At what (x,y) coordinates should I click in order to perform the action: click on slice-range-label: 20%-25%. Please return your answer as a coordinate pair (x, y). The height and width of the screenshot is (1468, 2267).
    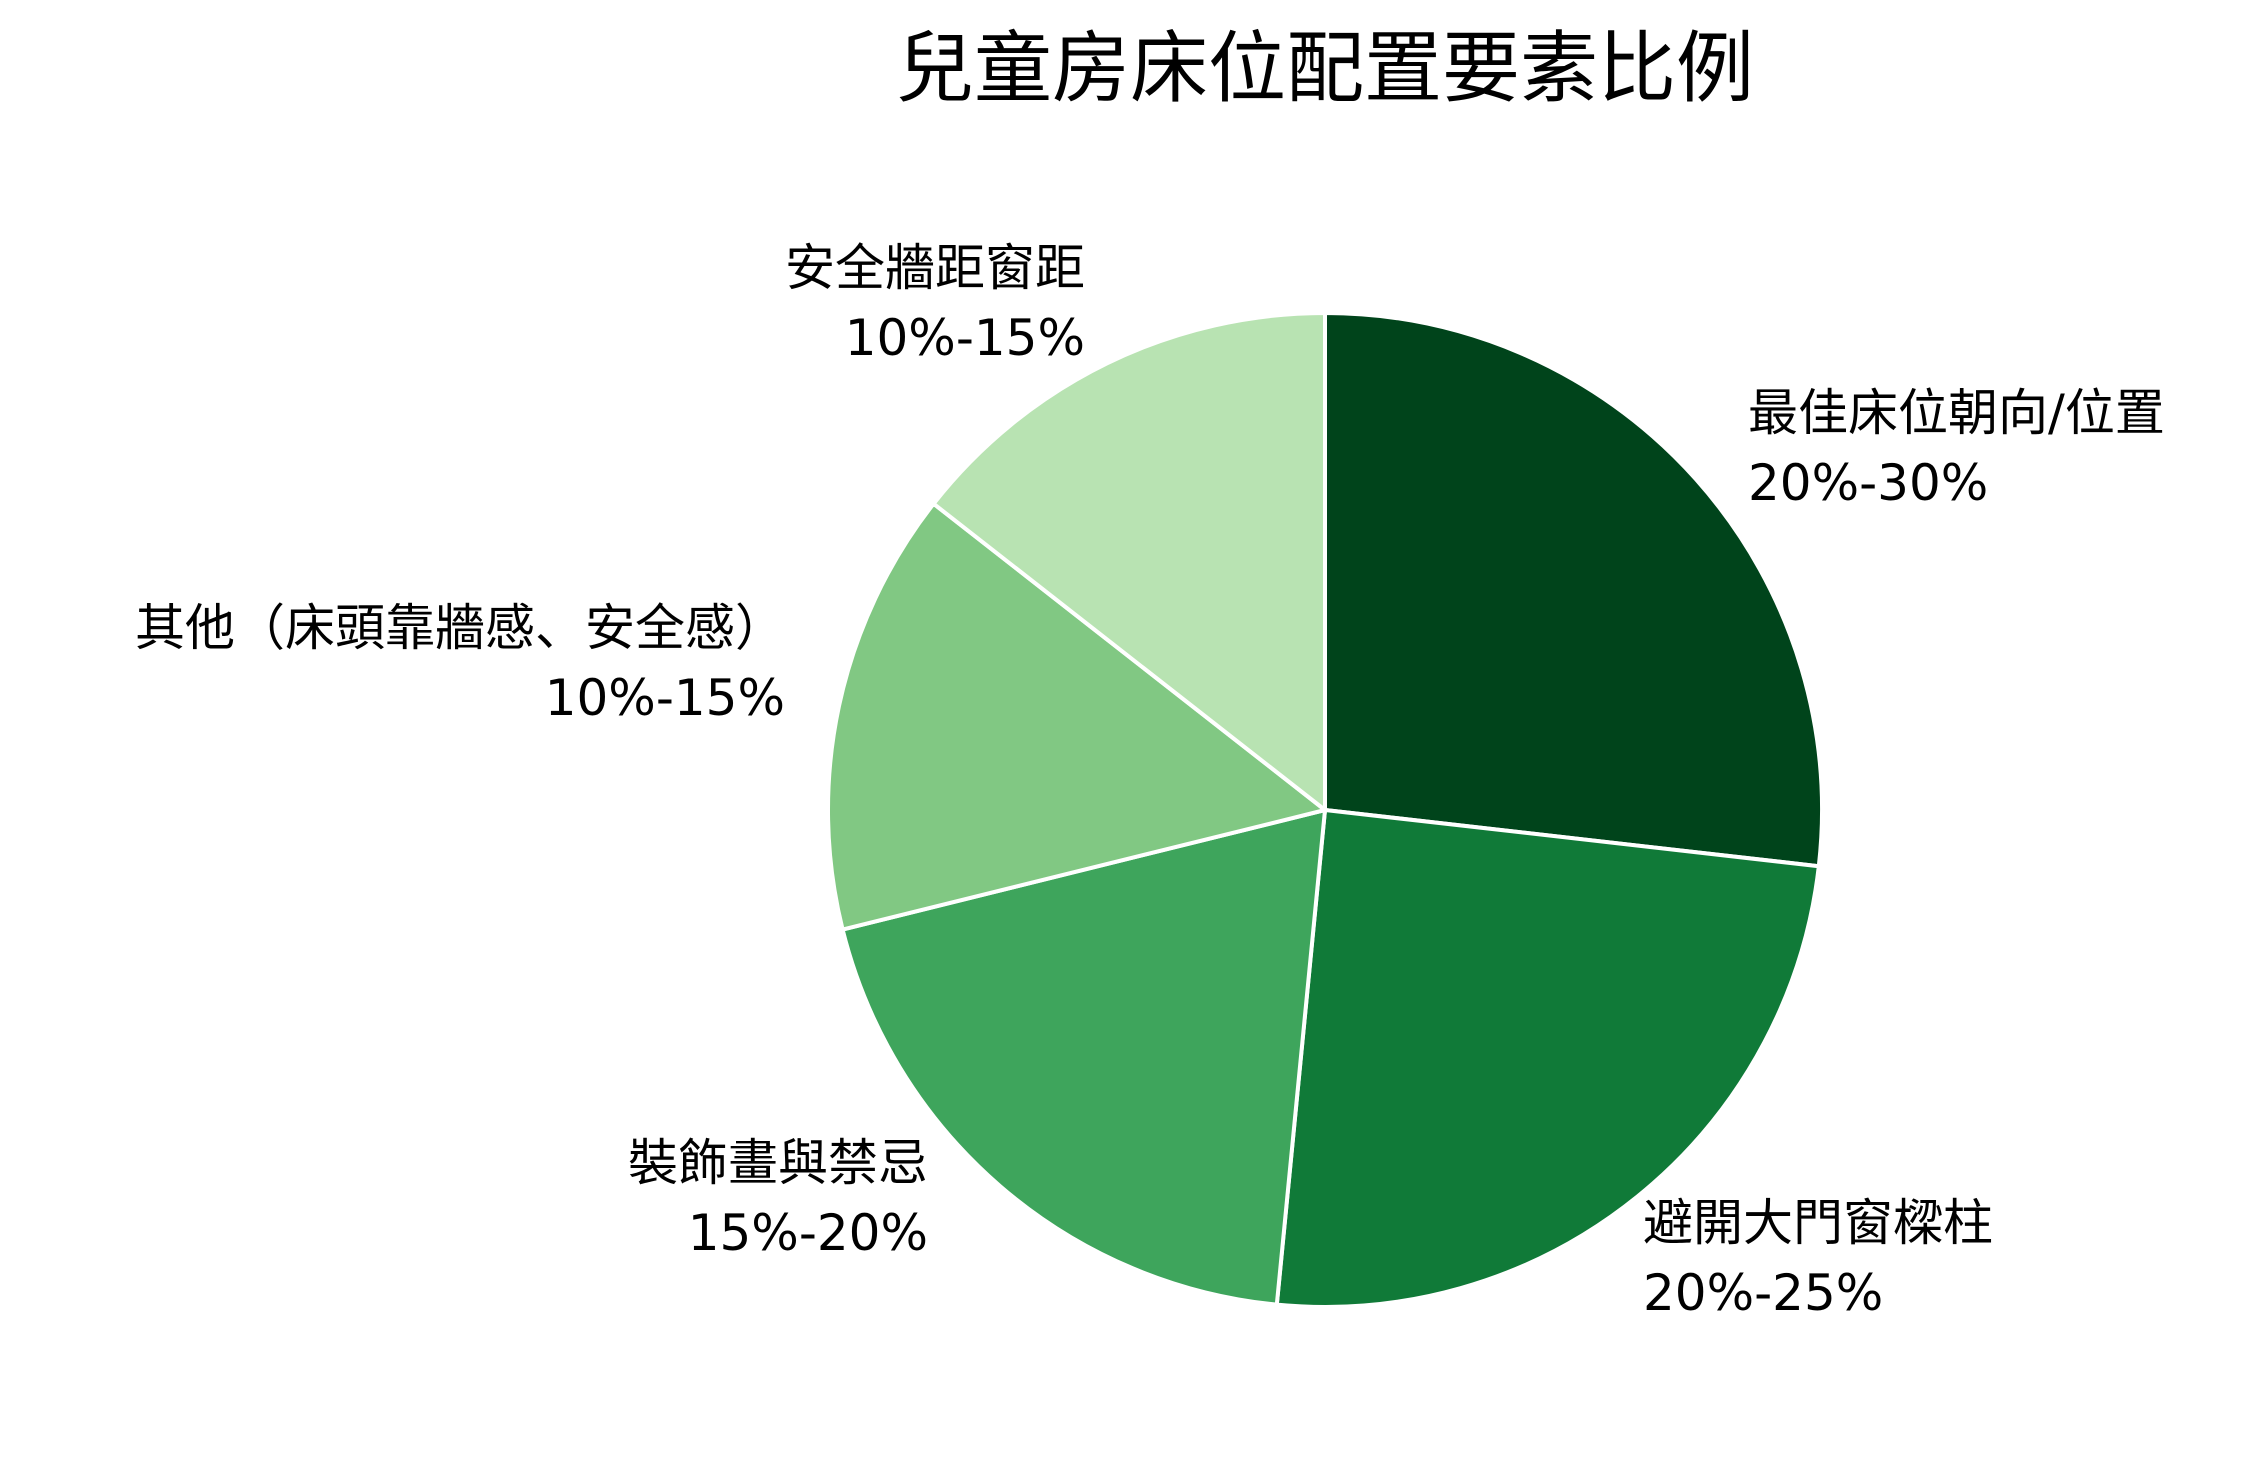
    Looking at the image, I should click on (1763, 1293).